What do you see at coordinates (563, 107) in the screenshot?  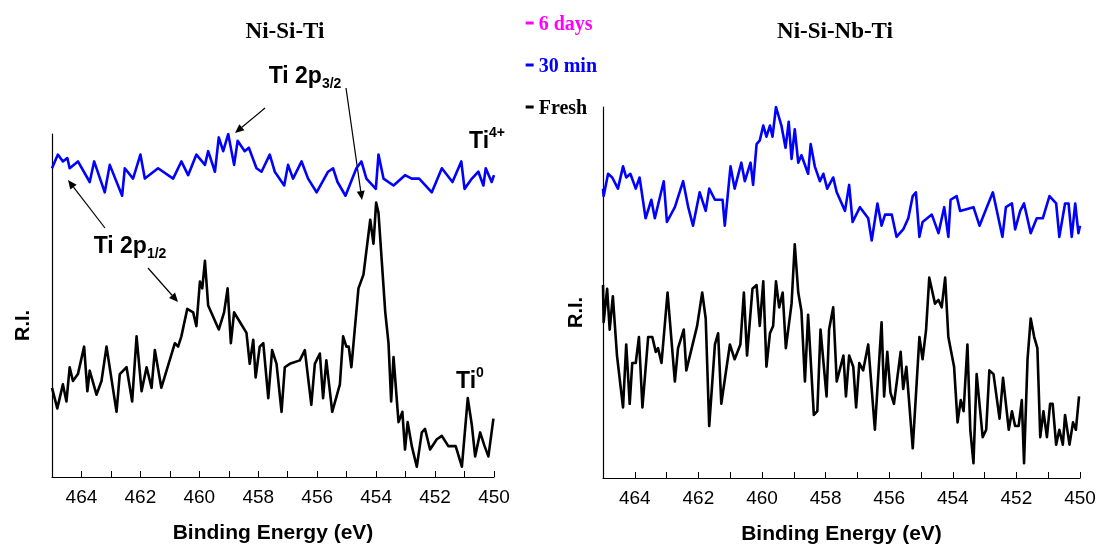 I see `legend-label: Fresh` at bounding box center [563, 107].